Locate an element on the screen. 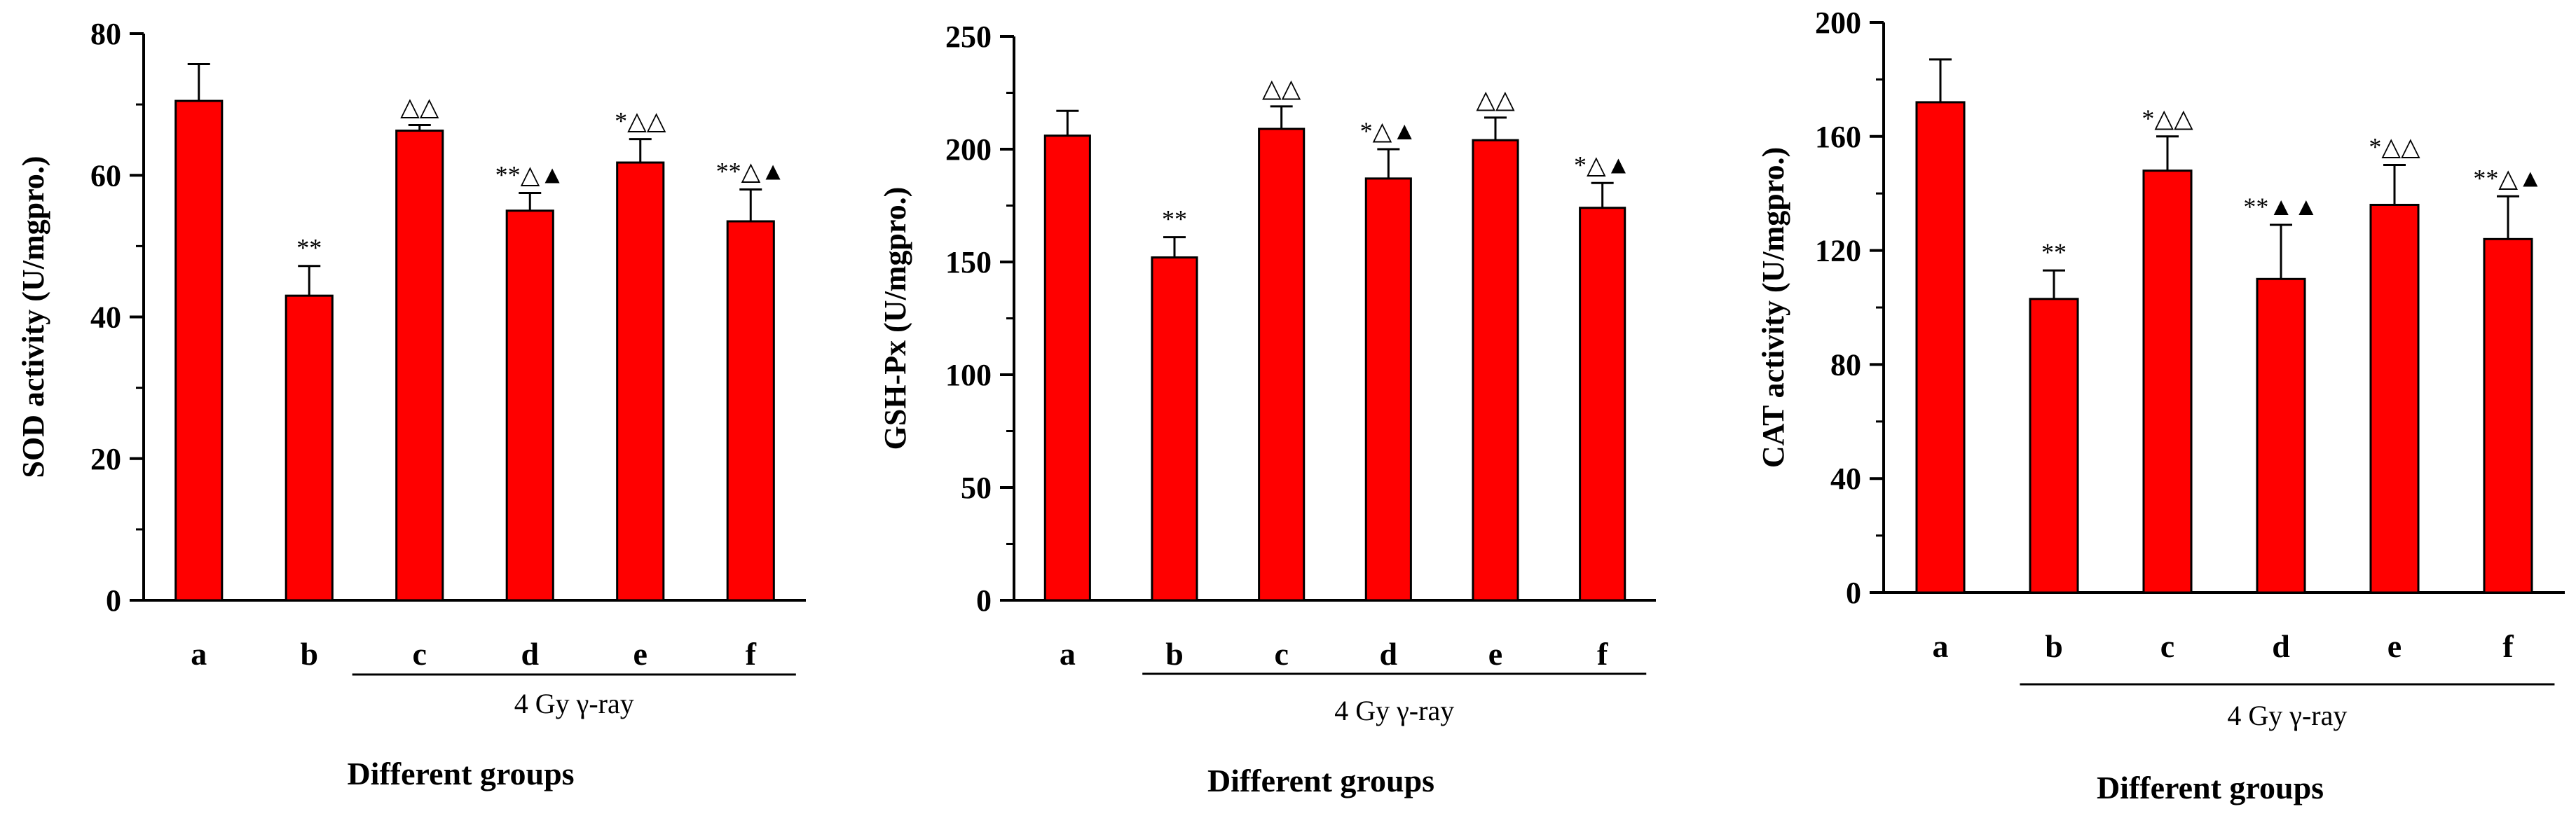 The height and width of the screenshot is (830, 2576). significance-mark-d: *△▲ is located at coordinates (1388, 131).